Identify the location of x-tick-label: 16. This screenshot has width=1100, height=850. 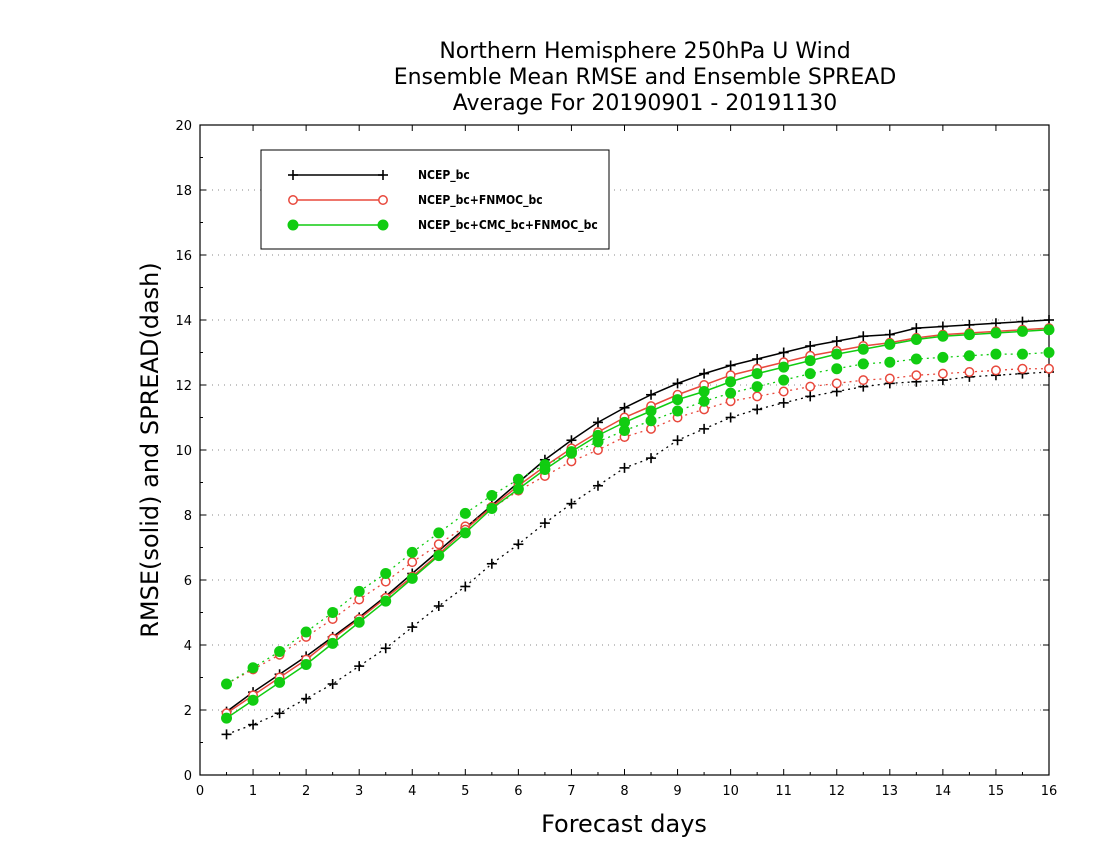
(1049, 791).